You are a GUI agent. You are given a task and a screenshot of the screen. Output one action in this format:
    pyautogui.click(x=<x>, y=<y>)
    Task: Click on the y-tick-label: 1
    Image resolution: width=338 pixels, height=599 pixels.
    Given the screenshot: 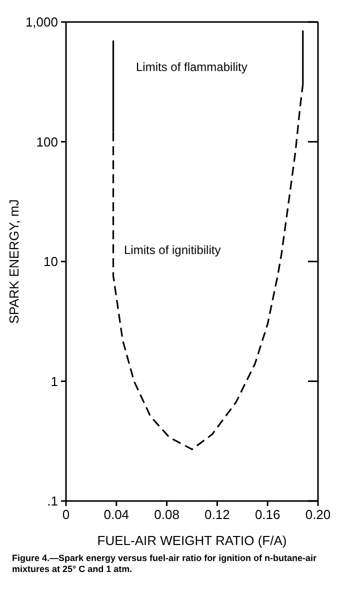 What is the action you would take?
    pyautogui.click(x=54, y=381)
    